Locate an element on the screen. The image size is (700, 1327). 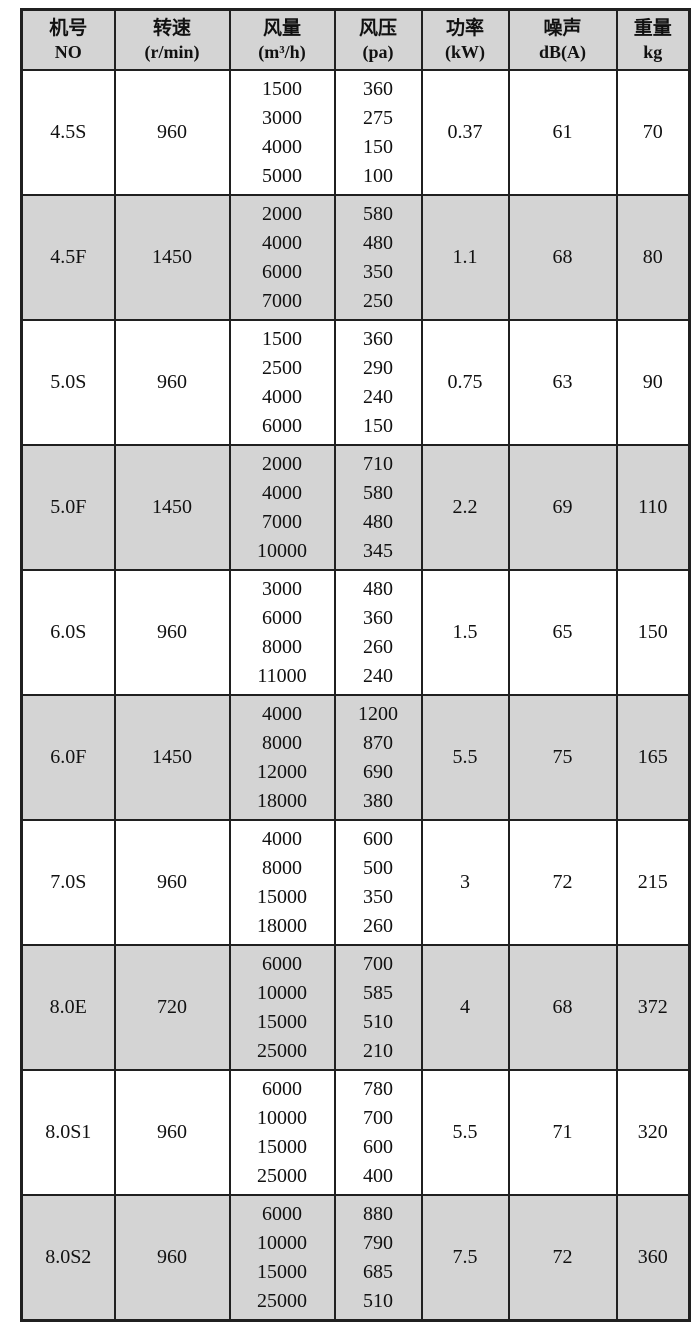
power-cell: 1.5 is located at coordinates (465, 632).